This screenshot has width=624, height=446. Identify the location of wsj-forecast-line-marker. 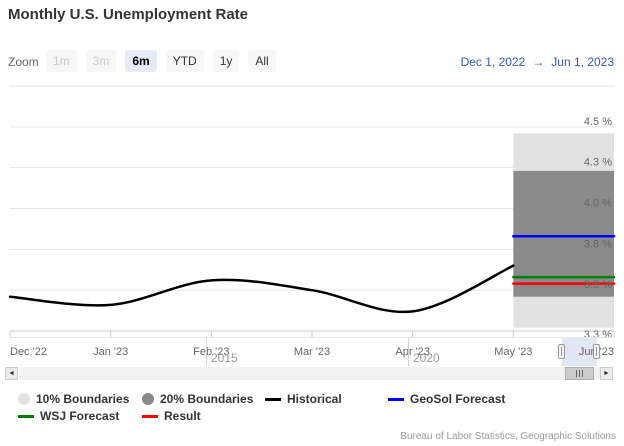
(26, 416).